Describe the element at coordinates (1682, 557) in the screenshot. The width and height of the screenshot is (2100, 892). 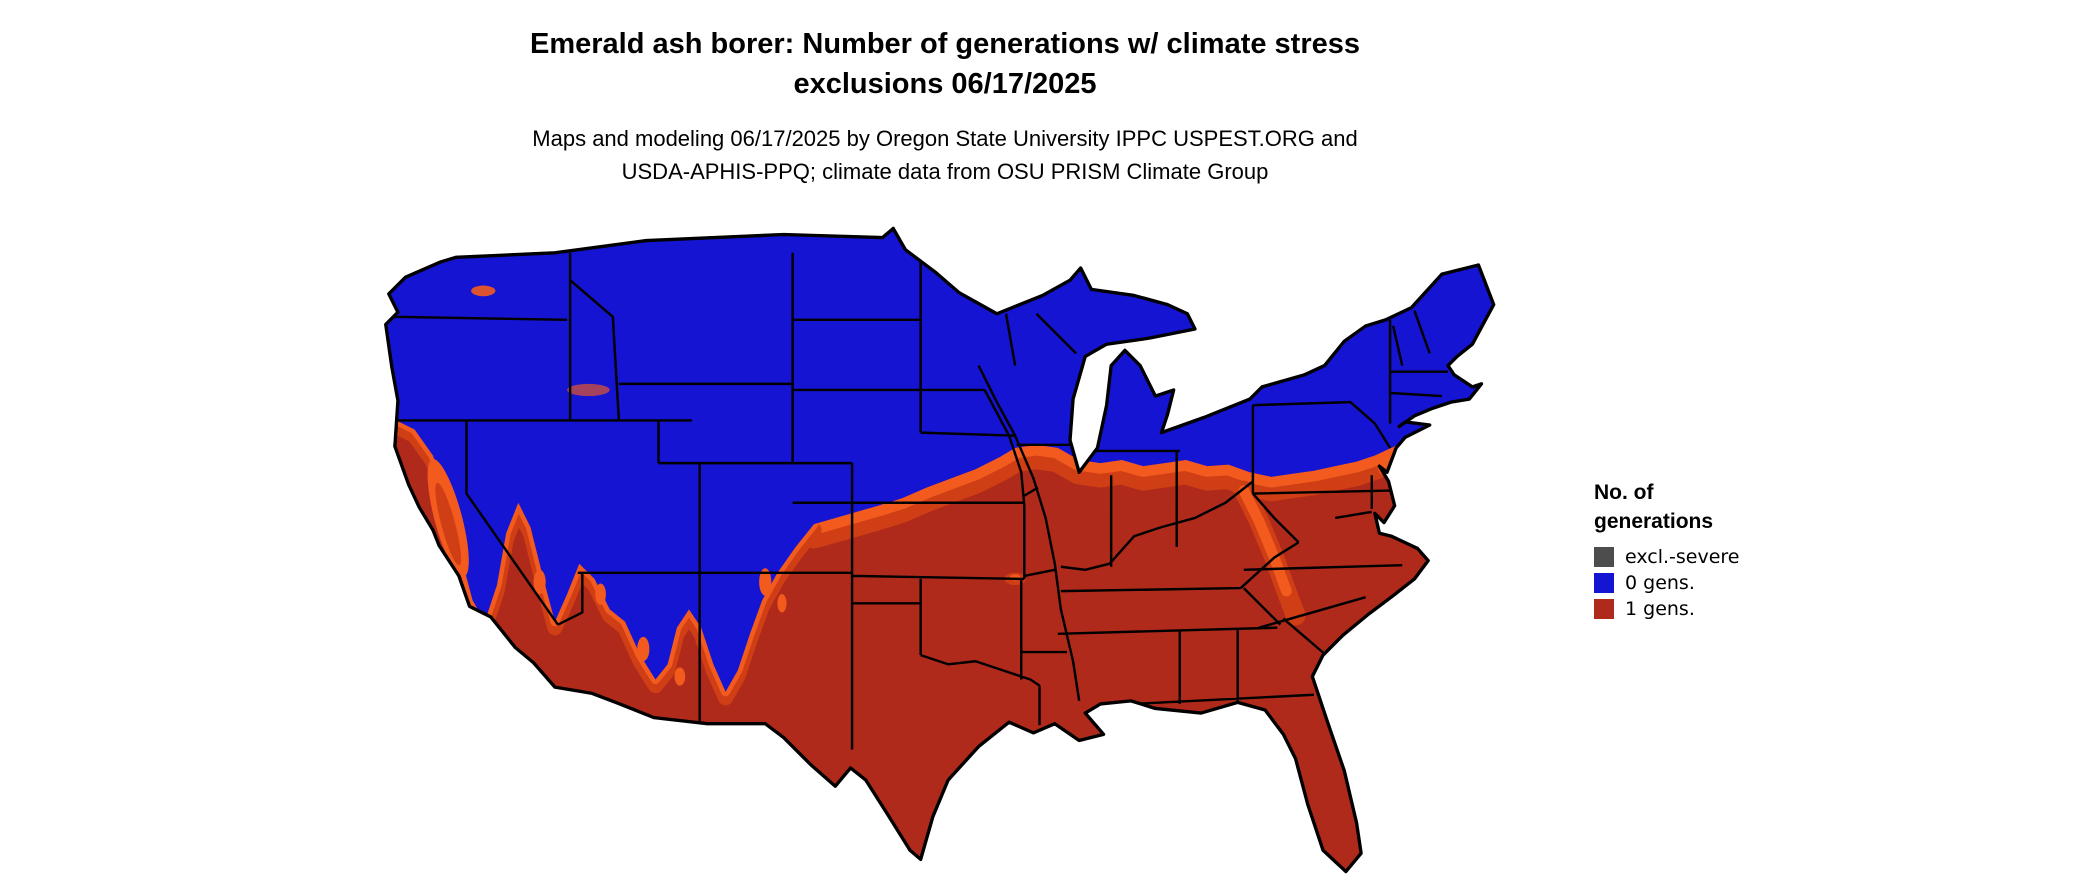
I see `legend-label-excluded: excl.-severe` at that location.